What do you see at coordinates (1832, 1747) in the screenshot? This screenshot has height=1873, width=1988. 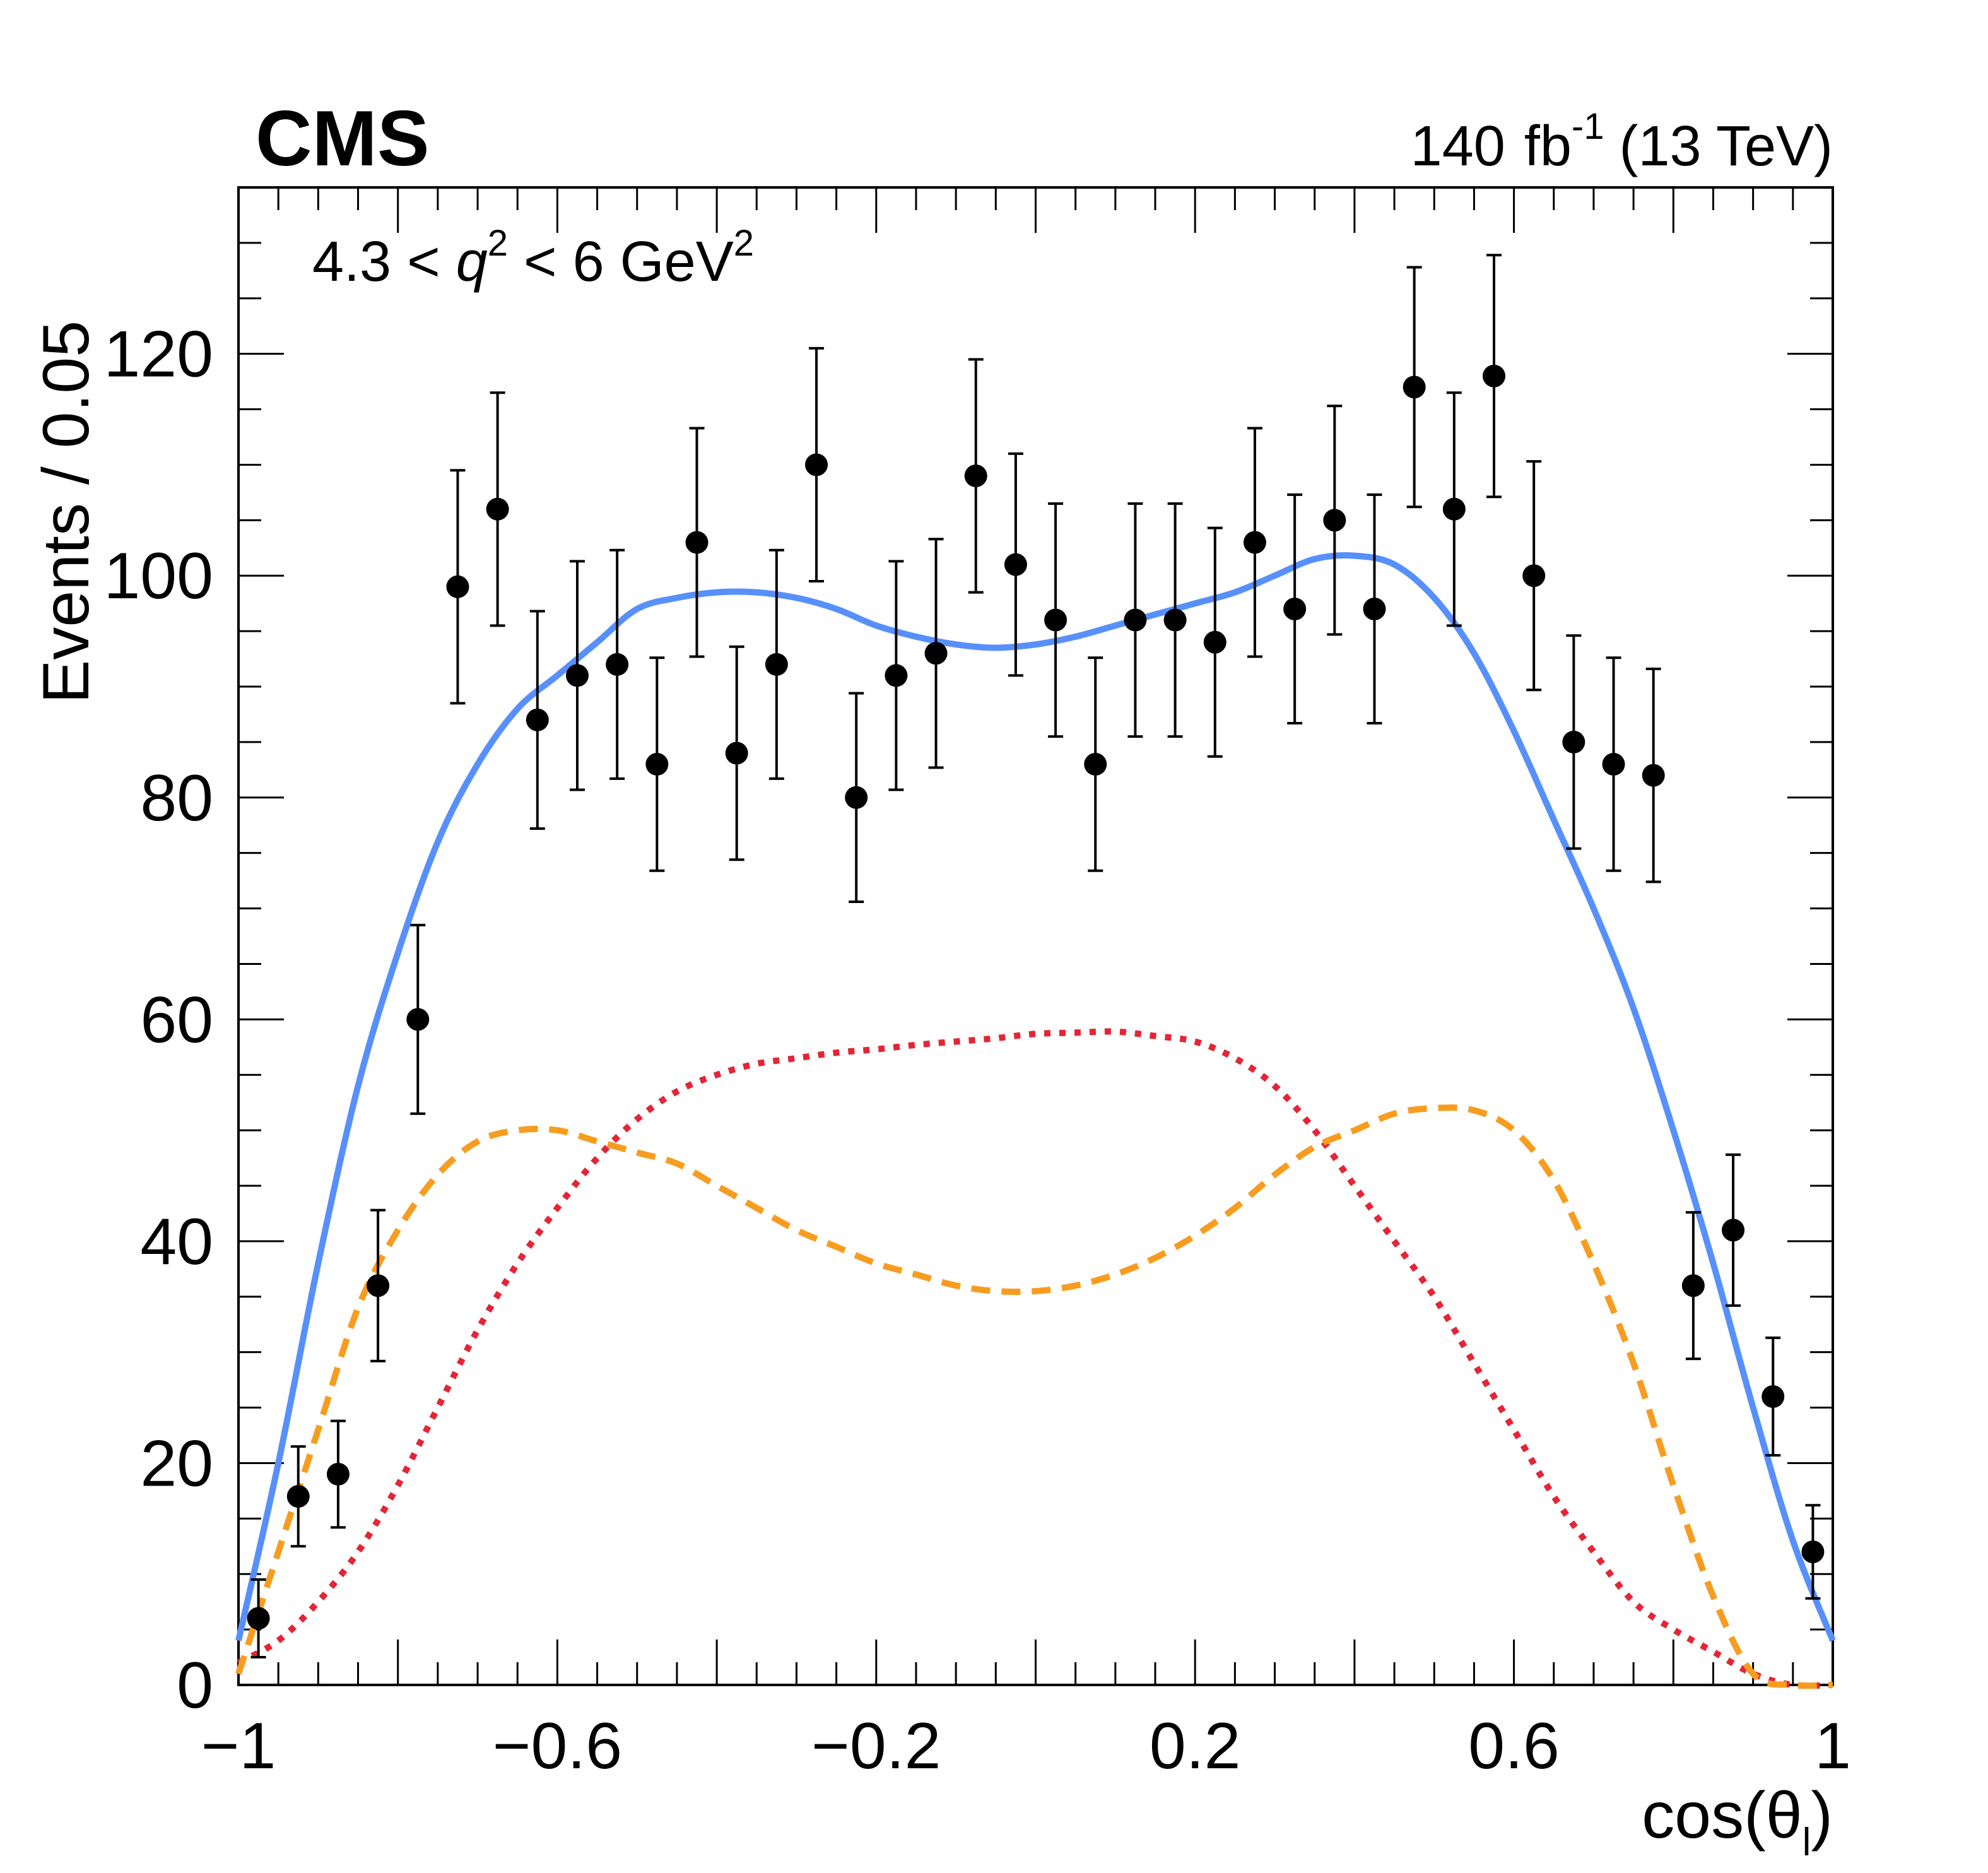 I see `x-tick-label: 1` at bounding box center [1832, 1747].